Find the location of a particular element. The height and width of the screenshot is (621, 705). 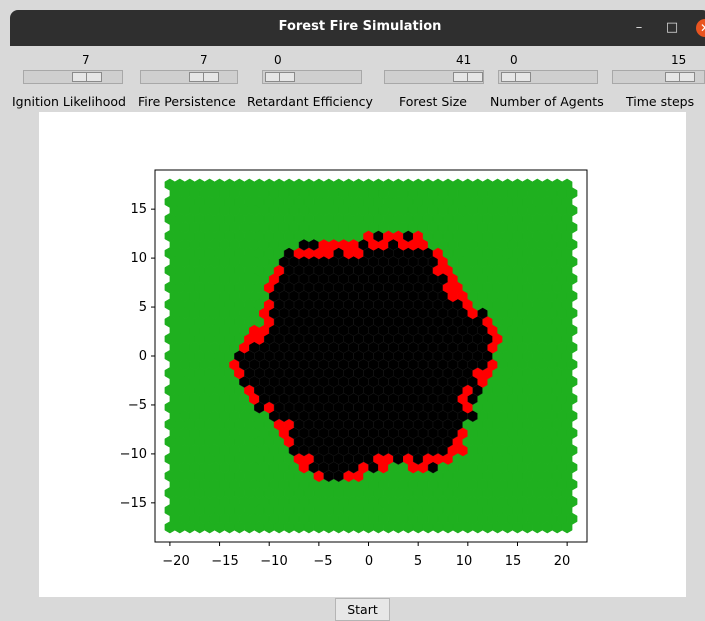

y-tick-label: 10 is located at coordinates (138, 258).